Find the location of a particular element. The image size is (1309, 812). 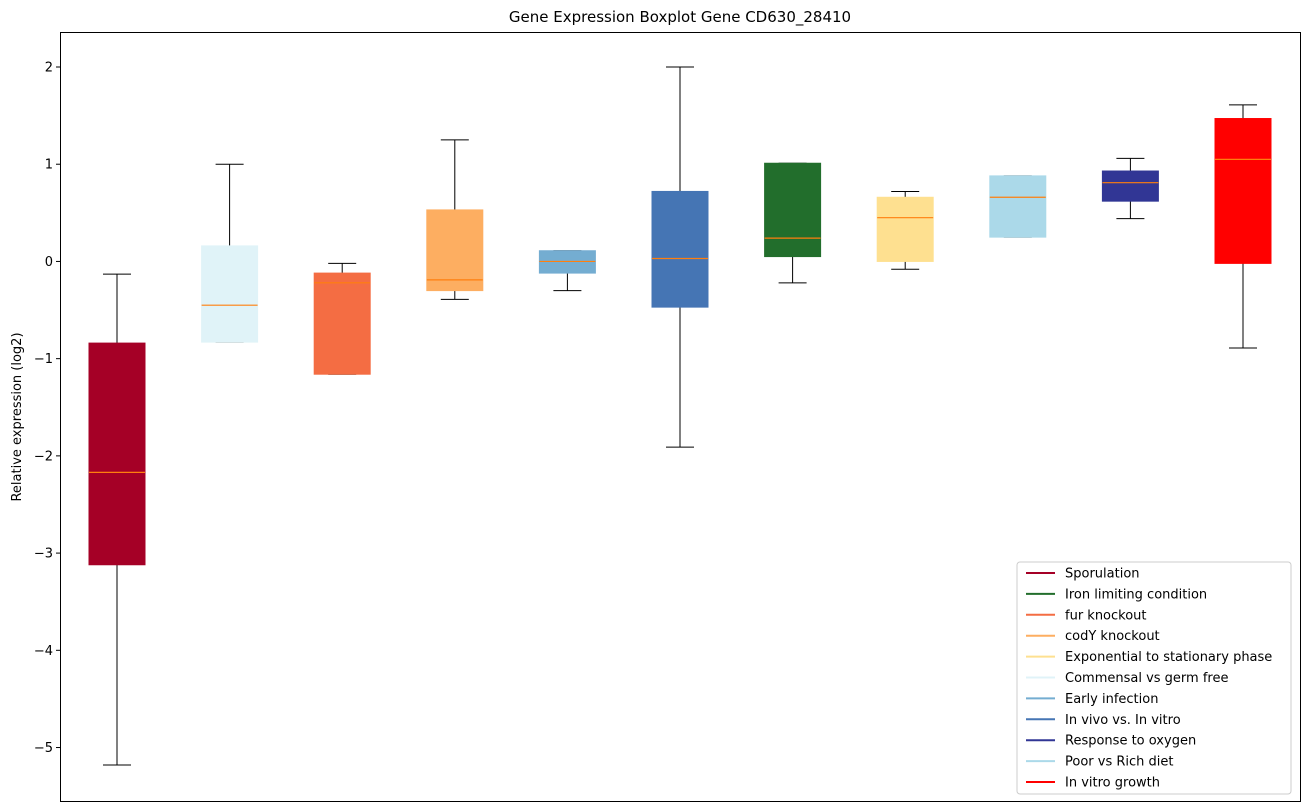

legend-entry: Response to oxygen is located at coordinates (1111, 741).